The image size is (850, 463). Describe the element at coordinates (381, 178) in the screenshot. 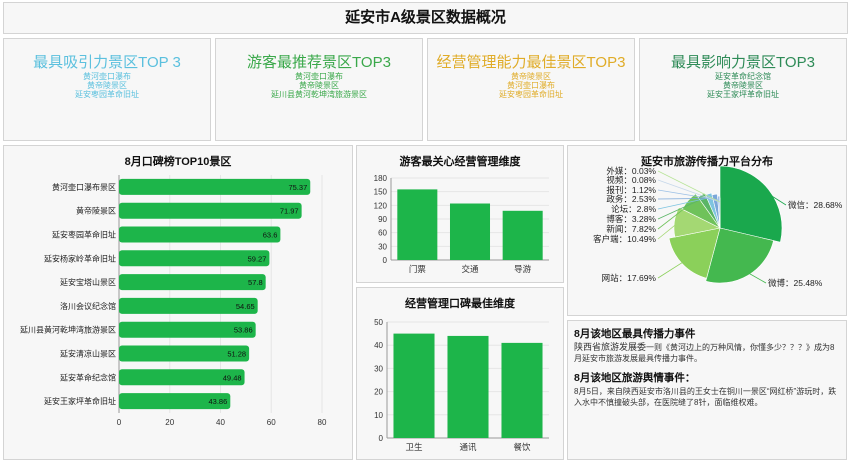

I see `y-tick-label: 180` at that location.